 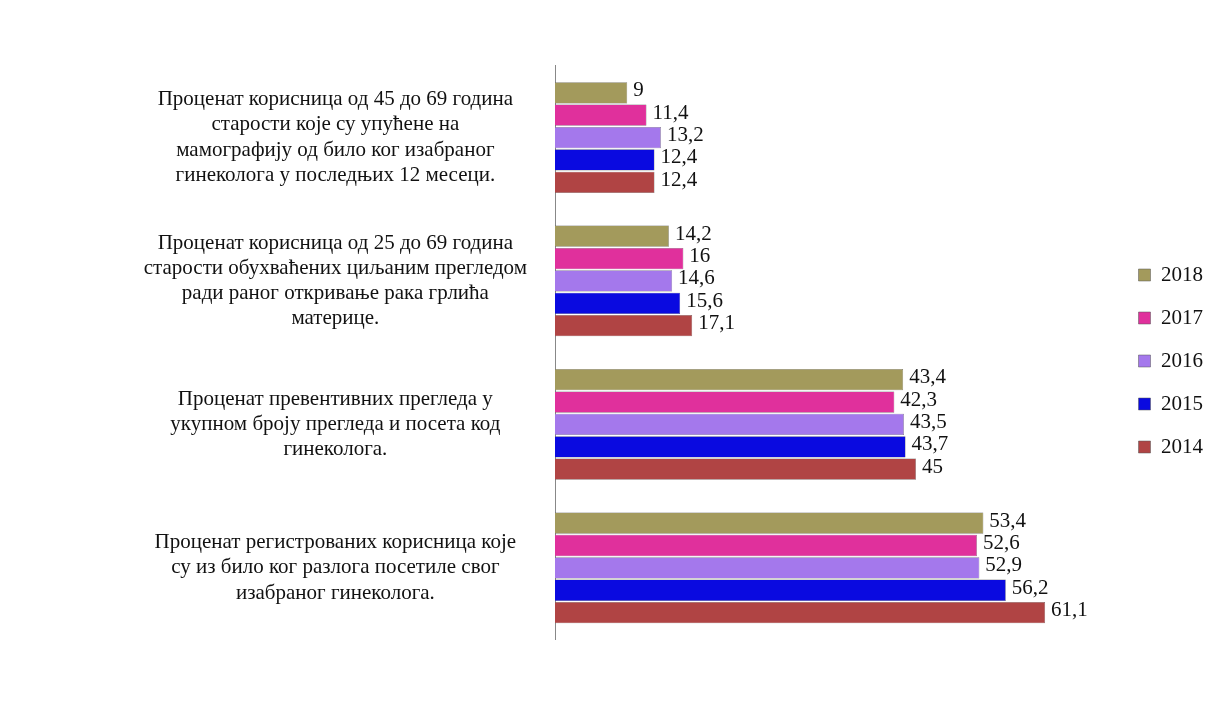 I want to click on data-label: 53,4, so click(x=1008, y=519).